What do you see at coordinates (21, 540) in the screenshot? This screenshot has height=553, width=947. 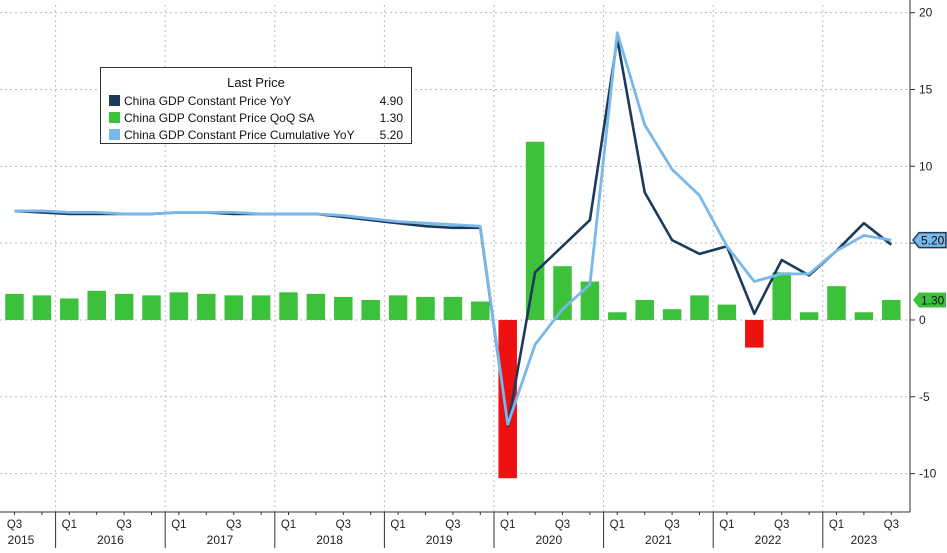 I see `x-year-label: 2015` at bounding box center [21, 540].